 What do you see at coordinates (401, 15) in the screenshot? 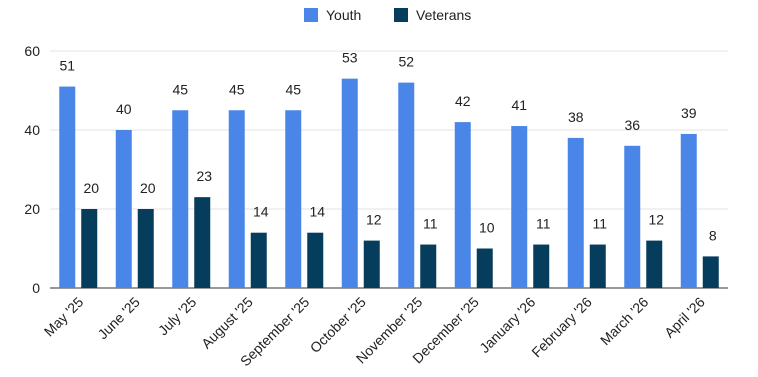
I see `legend-swatch-veterans` at bounding box center [401, 15].